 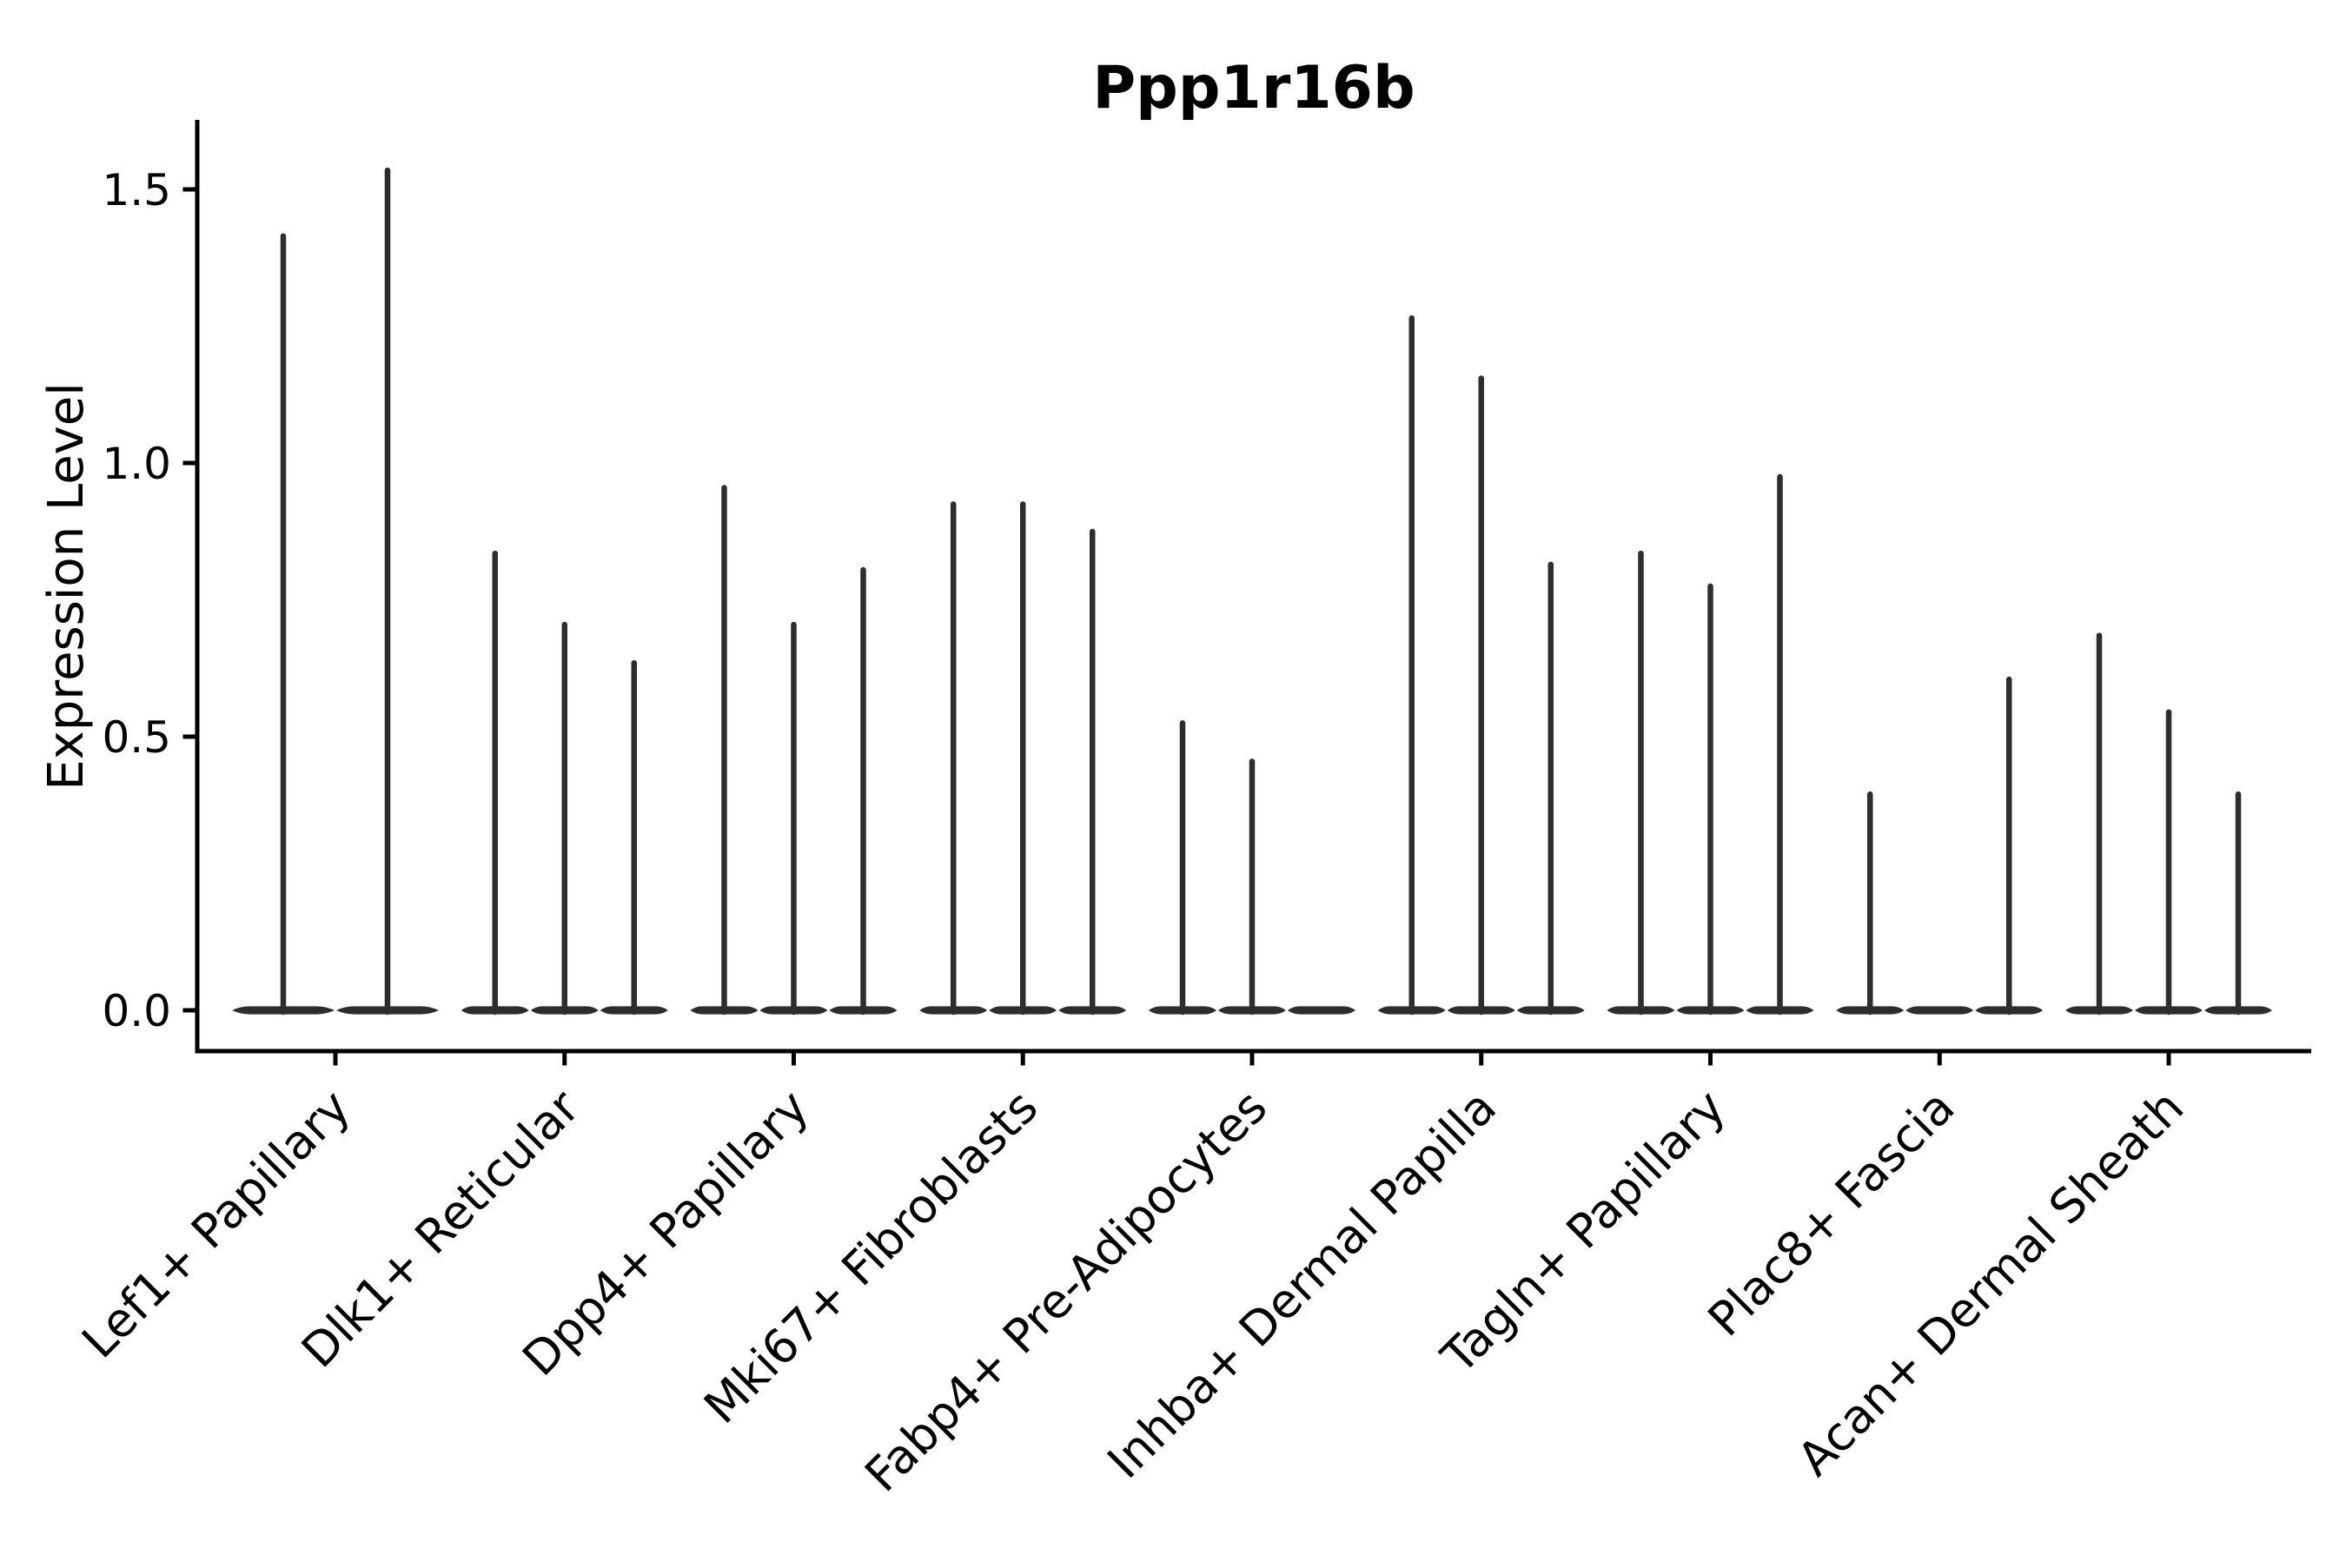 What do you see at coordinates (137, 737) in the screenshot?
I see `y-axis-tick-label: 0.5` at bounding box center [137, 737].